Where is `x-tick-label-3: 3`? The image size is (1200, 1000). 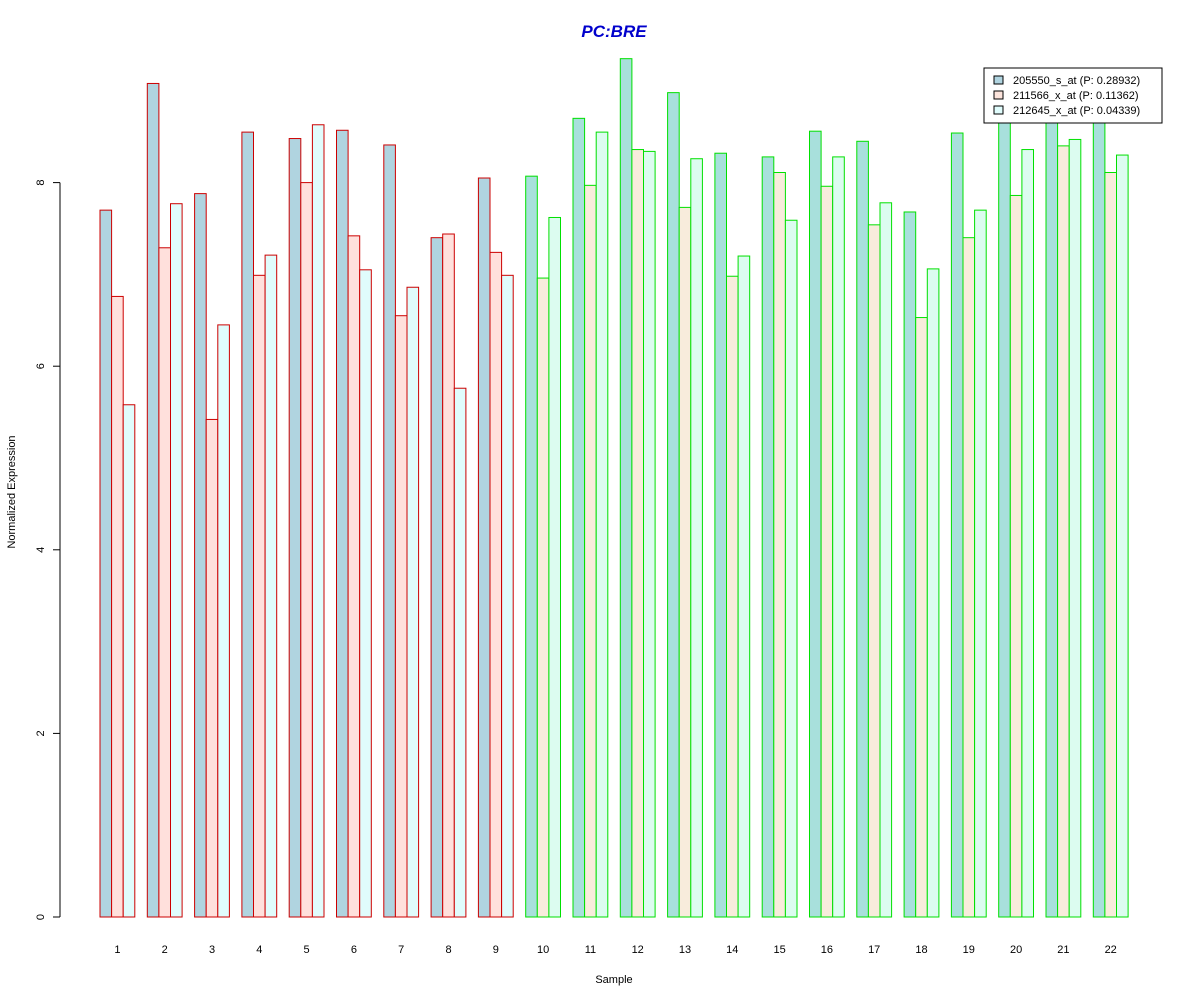
x-tick-label-3: 3 is located at coordinates (212, 950).